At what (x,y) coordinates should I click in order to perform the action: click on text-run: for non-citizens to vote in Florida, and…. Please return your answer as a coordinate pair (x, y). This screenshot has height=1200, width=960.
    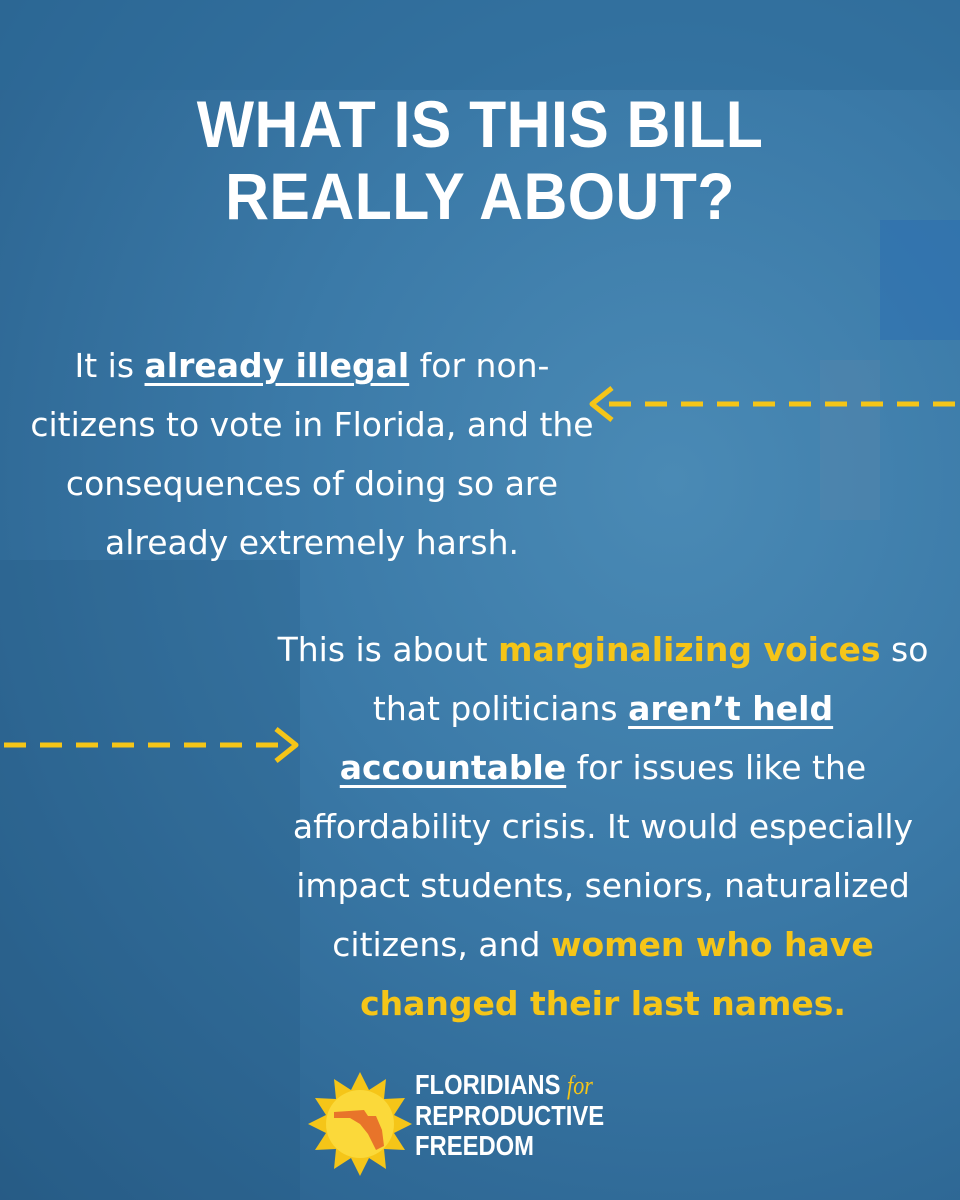
    Looking at the image, I should click on (312, 454).